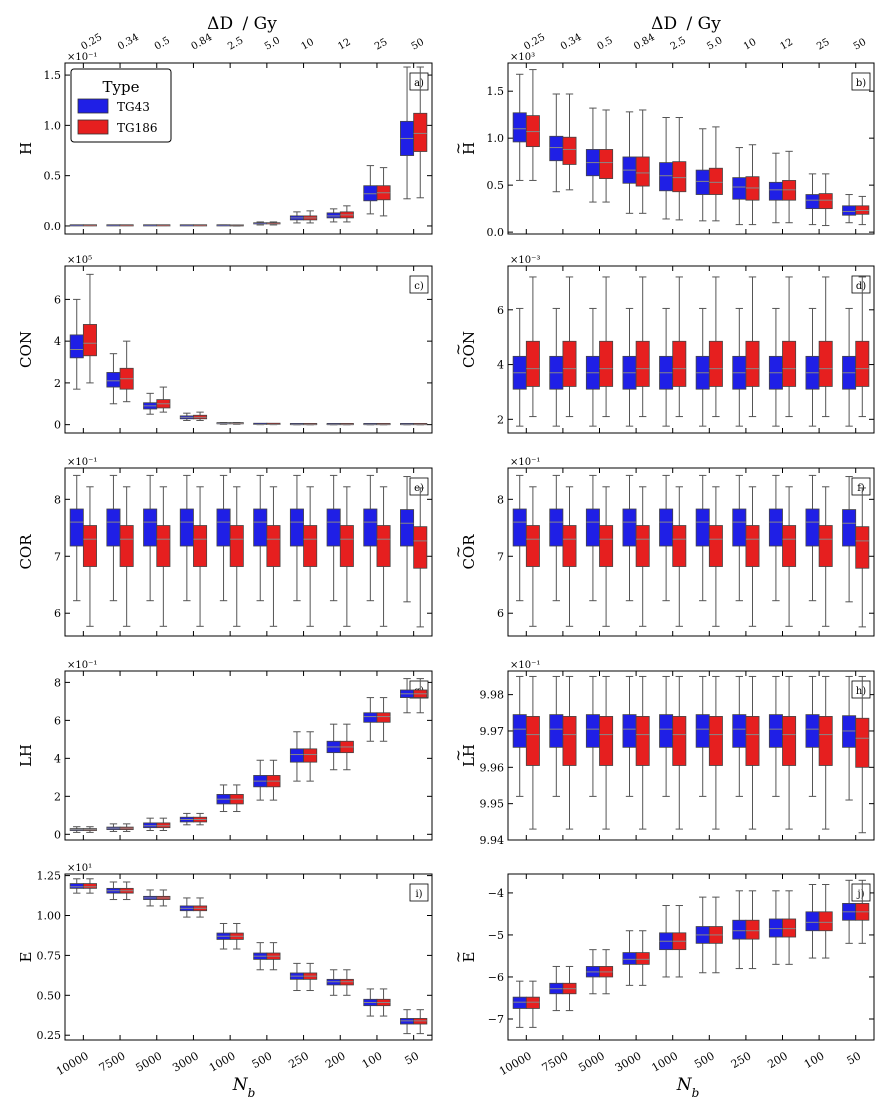 The width and height of the screenshot is (887, 1108). What do you see at coordinates (860, 45) in the screenshot?
I see `top-tick-label-b-9: 50` at bounding box center [860, 45].